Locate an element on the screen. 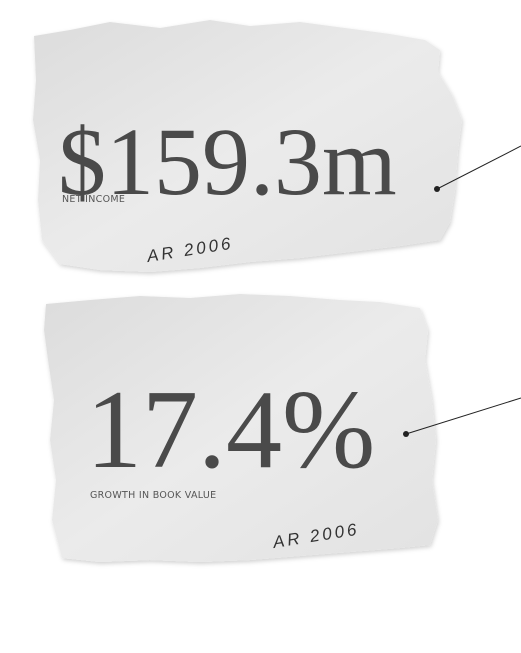 This screenshot has width=521, height=653. figure: 17.4% is located at coordinates (230, 430).